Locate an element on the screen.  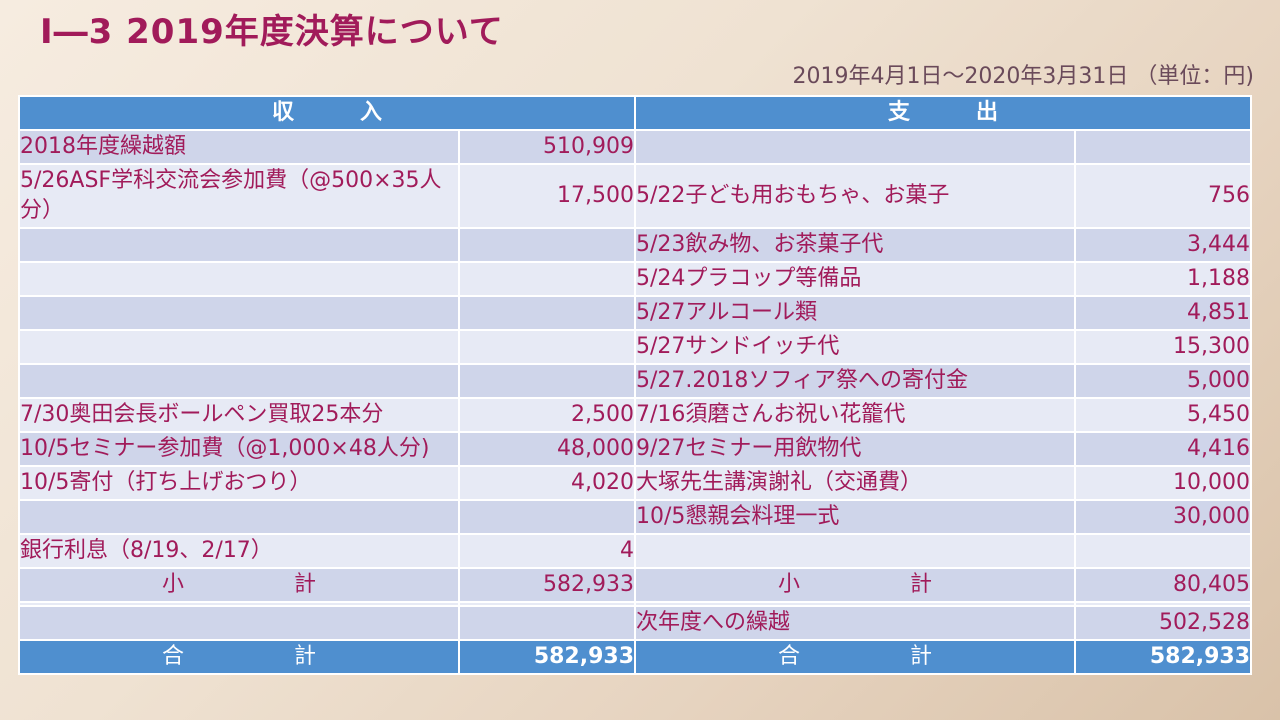
table-row: 2018年度繰越額 510,909 is located at coordinates (635, 147).